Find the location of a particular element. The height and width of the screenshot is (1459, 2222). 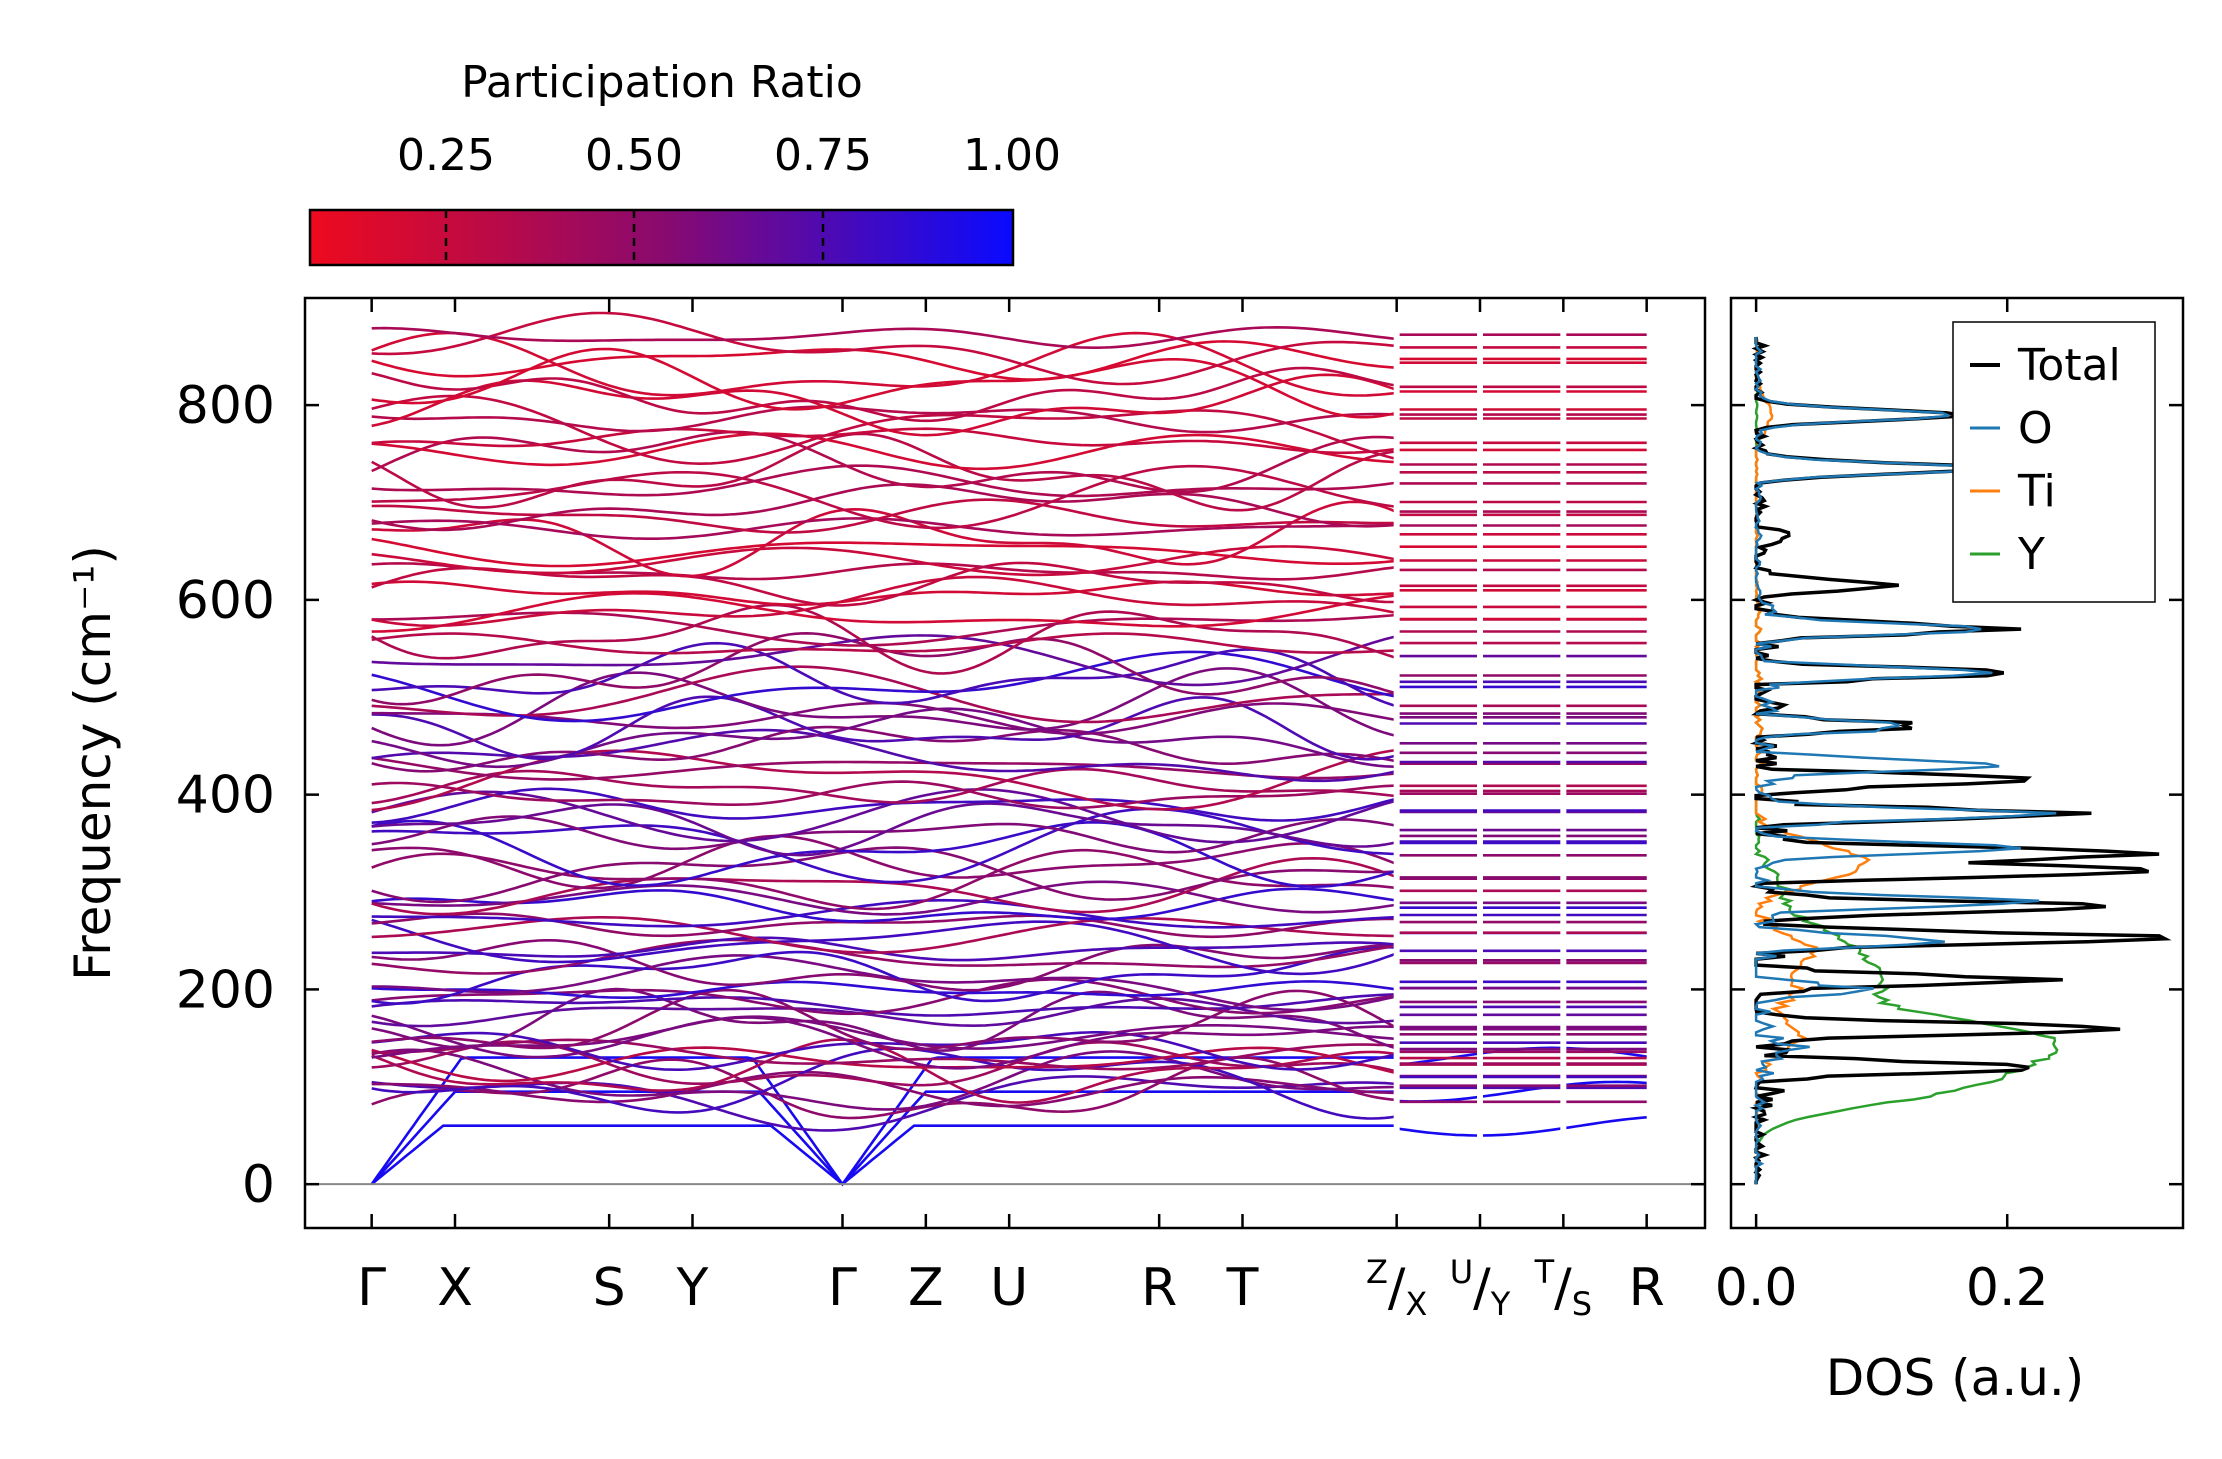

dos-lines is located at coordinates (1960, 760).